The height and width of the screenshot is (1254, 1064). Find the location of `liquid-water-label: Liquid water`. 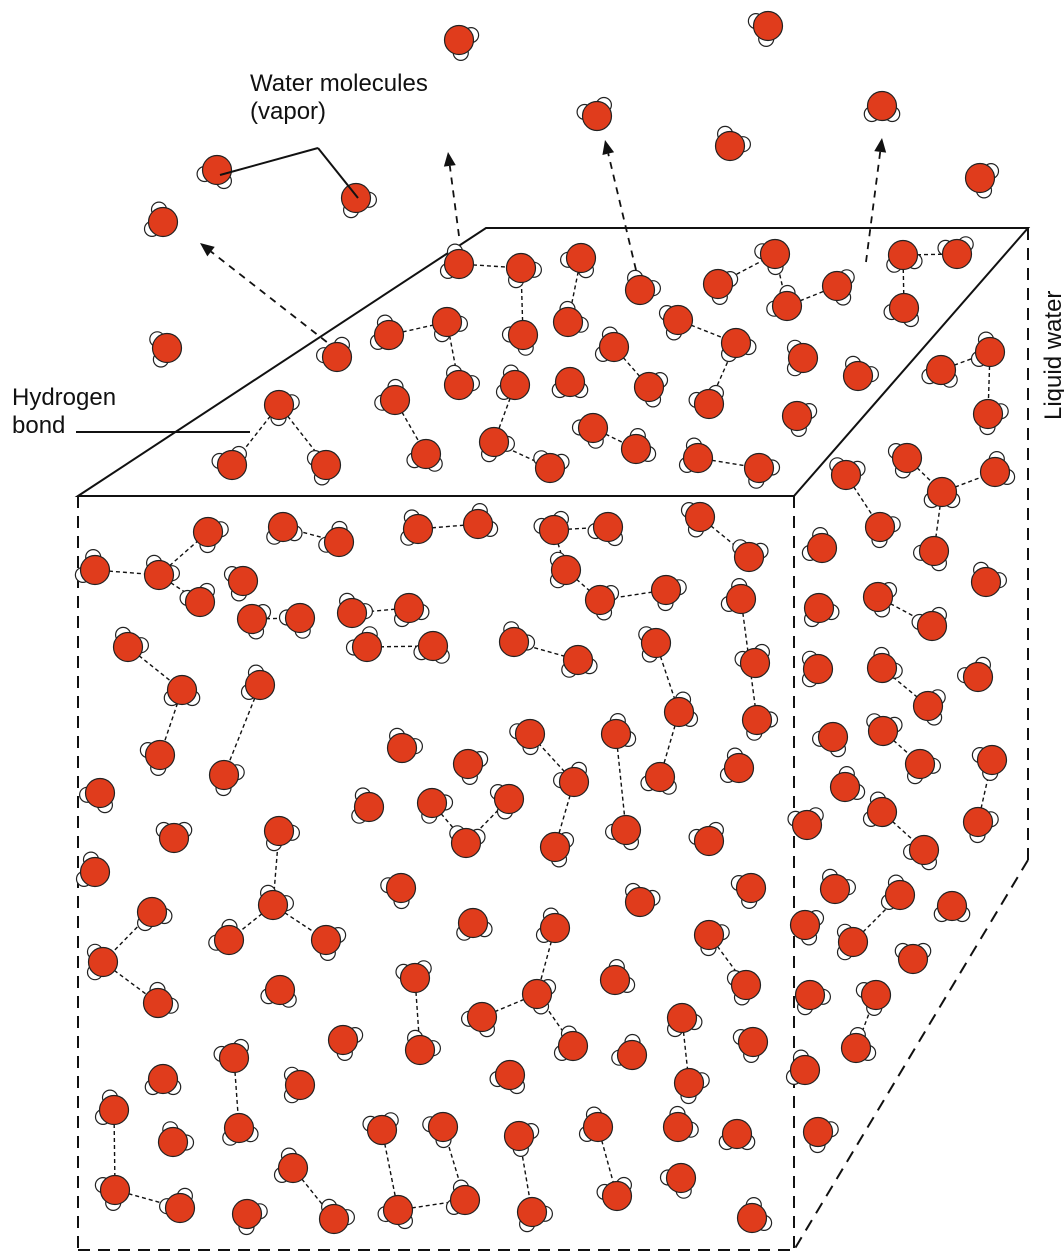

liquid-water-label: Liquid water is located at coordinates (1052, 355).